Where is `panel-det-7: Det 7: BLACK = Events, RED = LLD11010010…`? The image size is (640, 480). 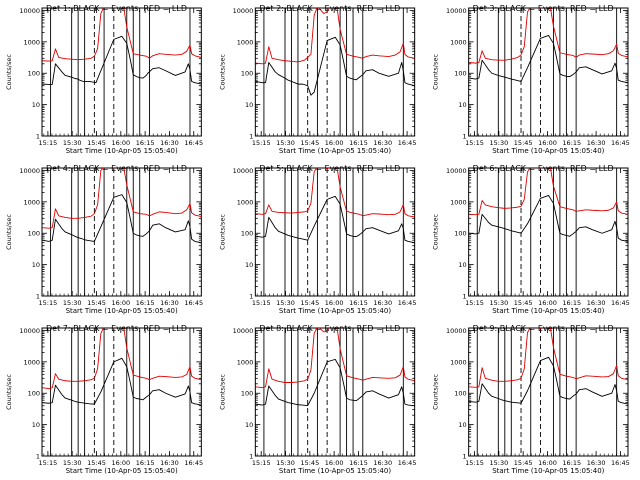
panel-det-7: Det 7: BLACK = Events, RED = LLD11010010… is located at coordinates (104, 399).